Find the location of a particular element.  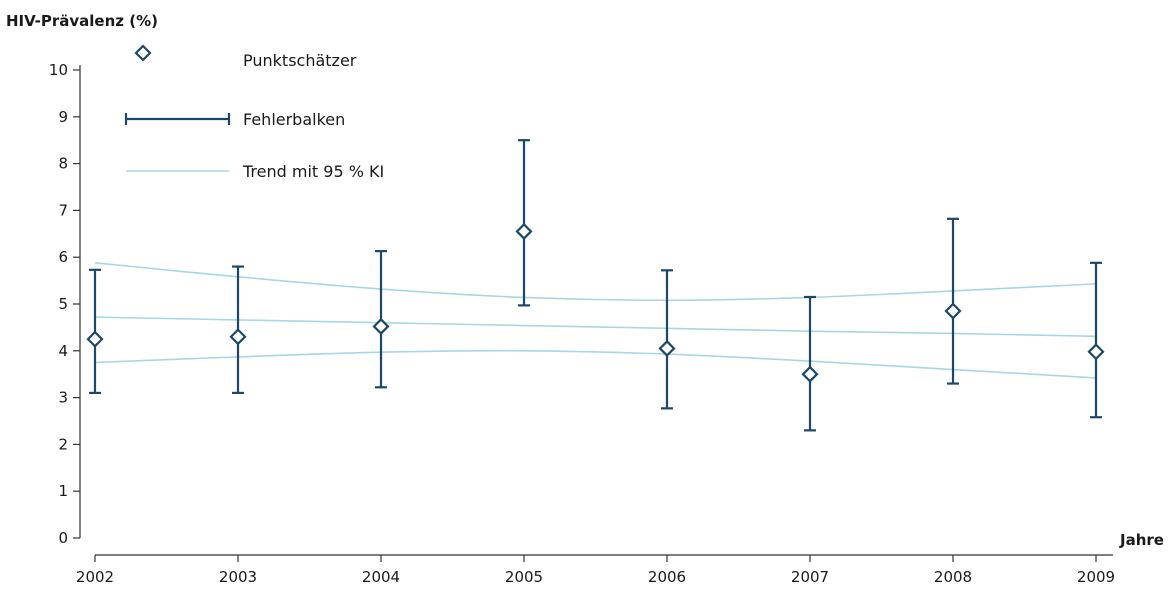

legend-label: Trend mit 95 % KI is located at coordinates (313, 171).